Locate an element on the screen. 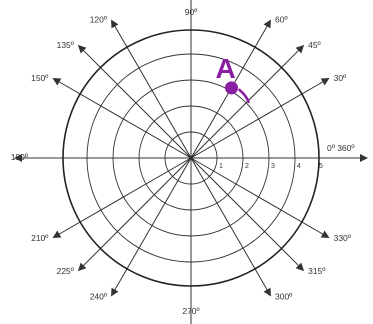  radius-label-1: 1 is located at coordinates (221, 166).